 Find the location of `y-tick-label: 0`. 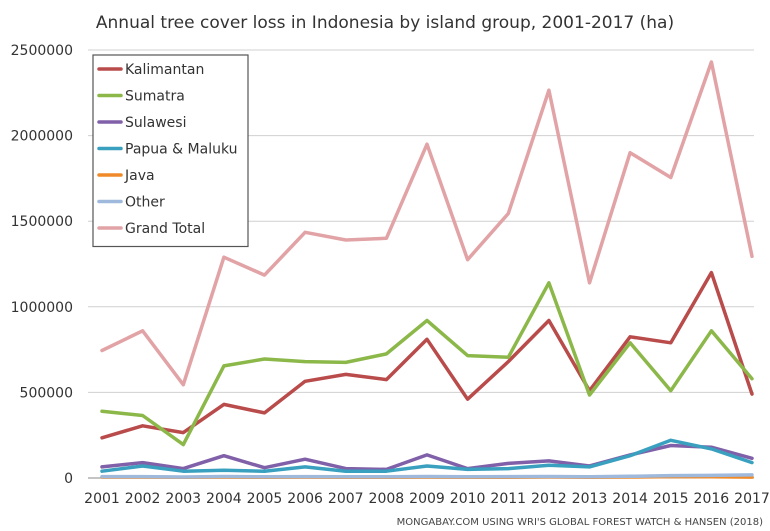

y-tick-label: 0 is located at coordinates (68, 479).